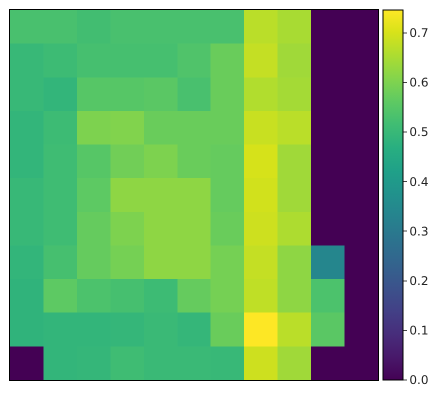  I want to click on color-bar-label: 0.4, so click(418, 181).